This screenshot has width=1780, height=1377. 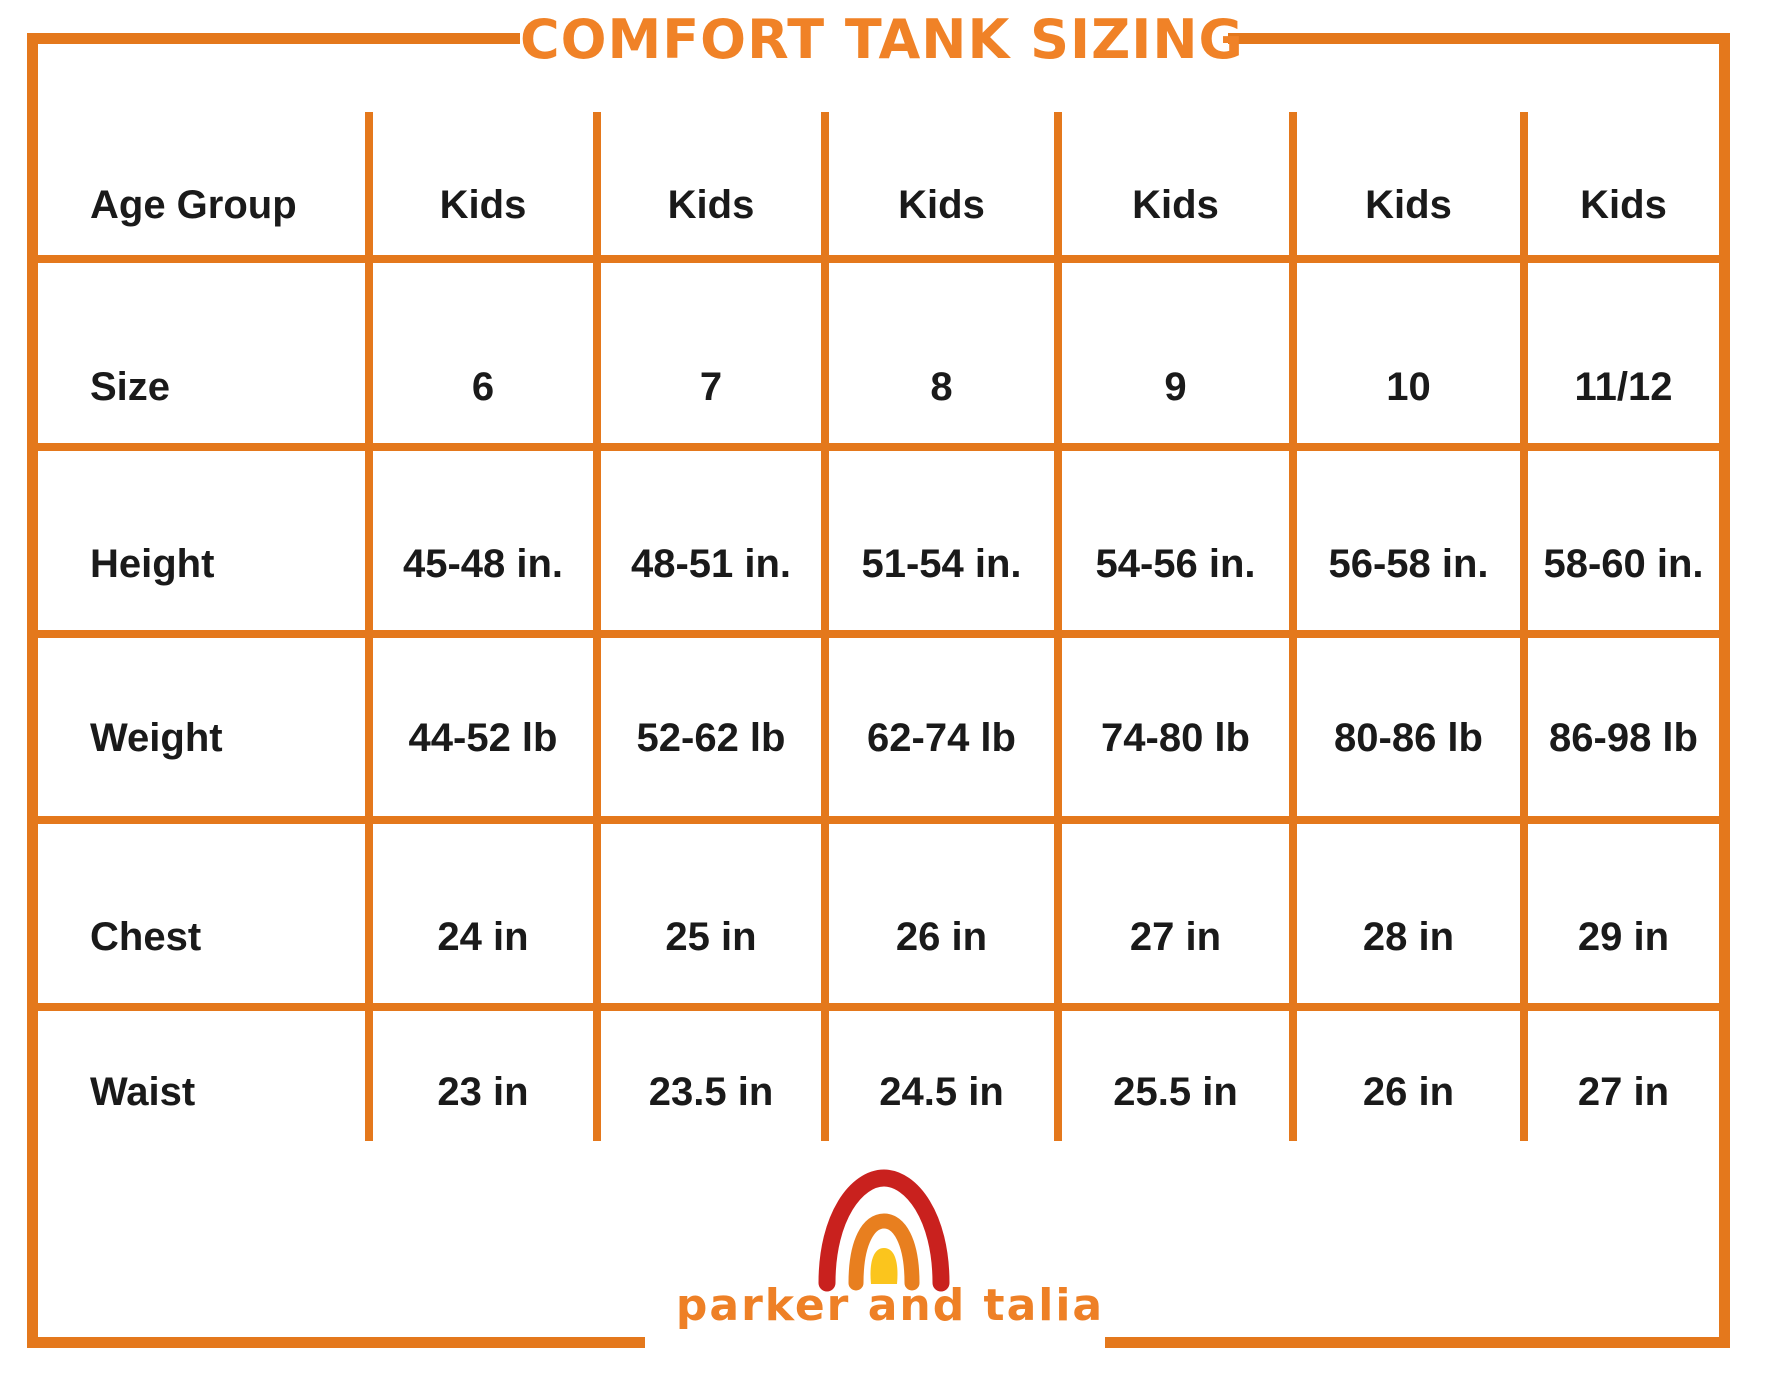 I want to click on cell-height-col3: 51-54 in., so click(x=941, y=564).